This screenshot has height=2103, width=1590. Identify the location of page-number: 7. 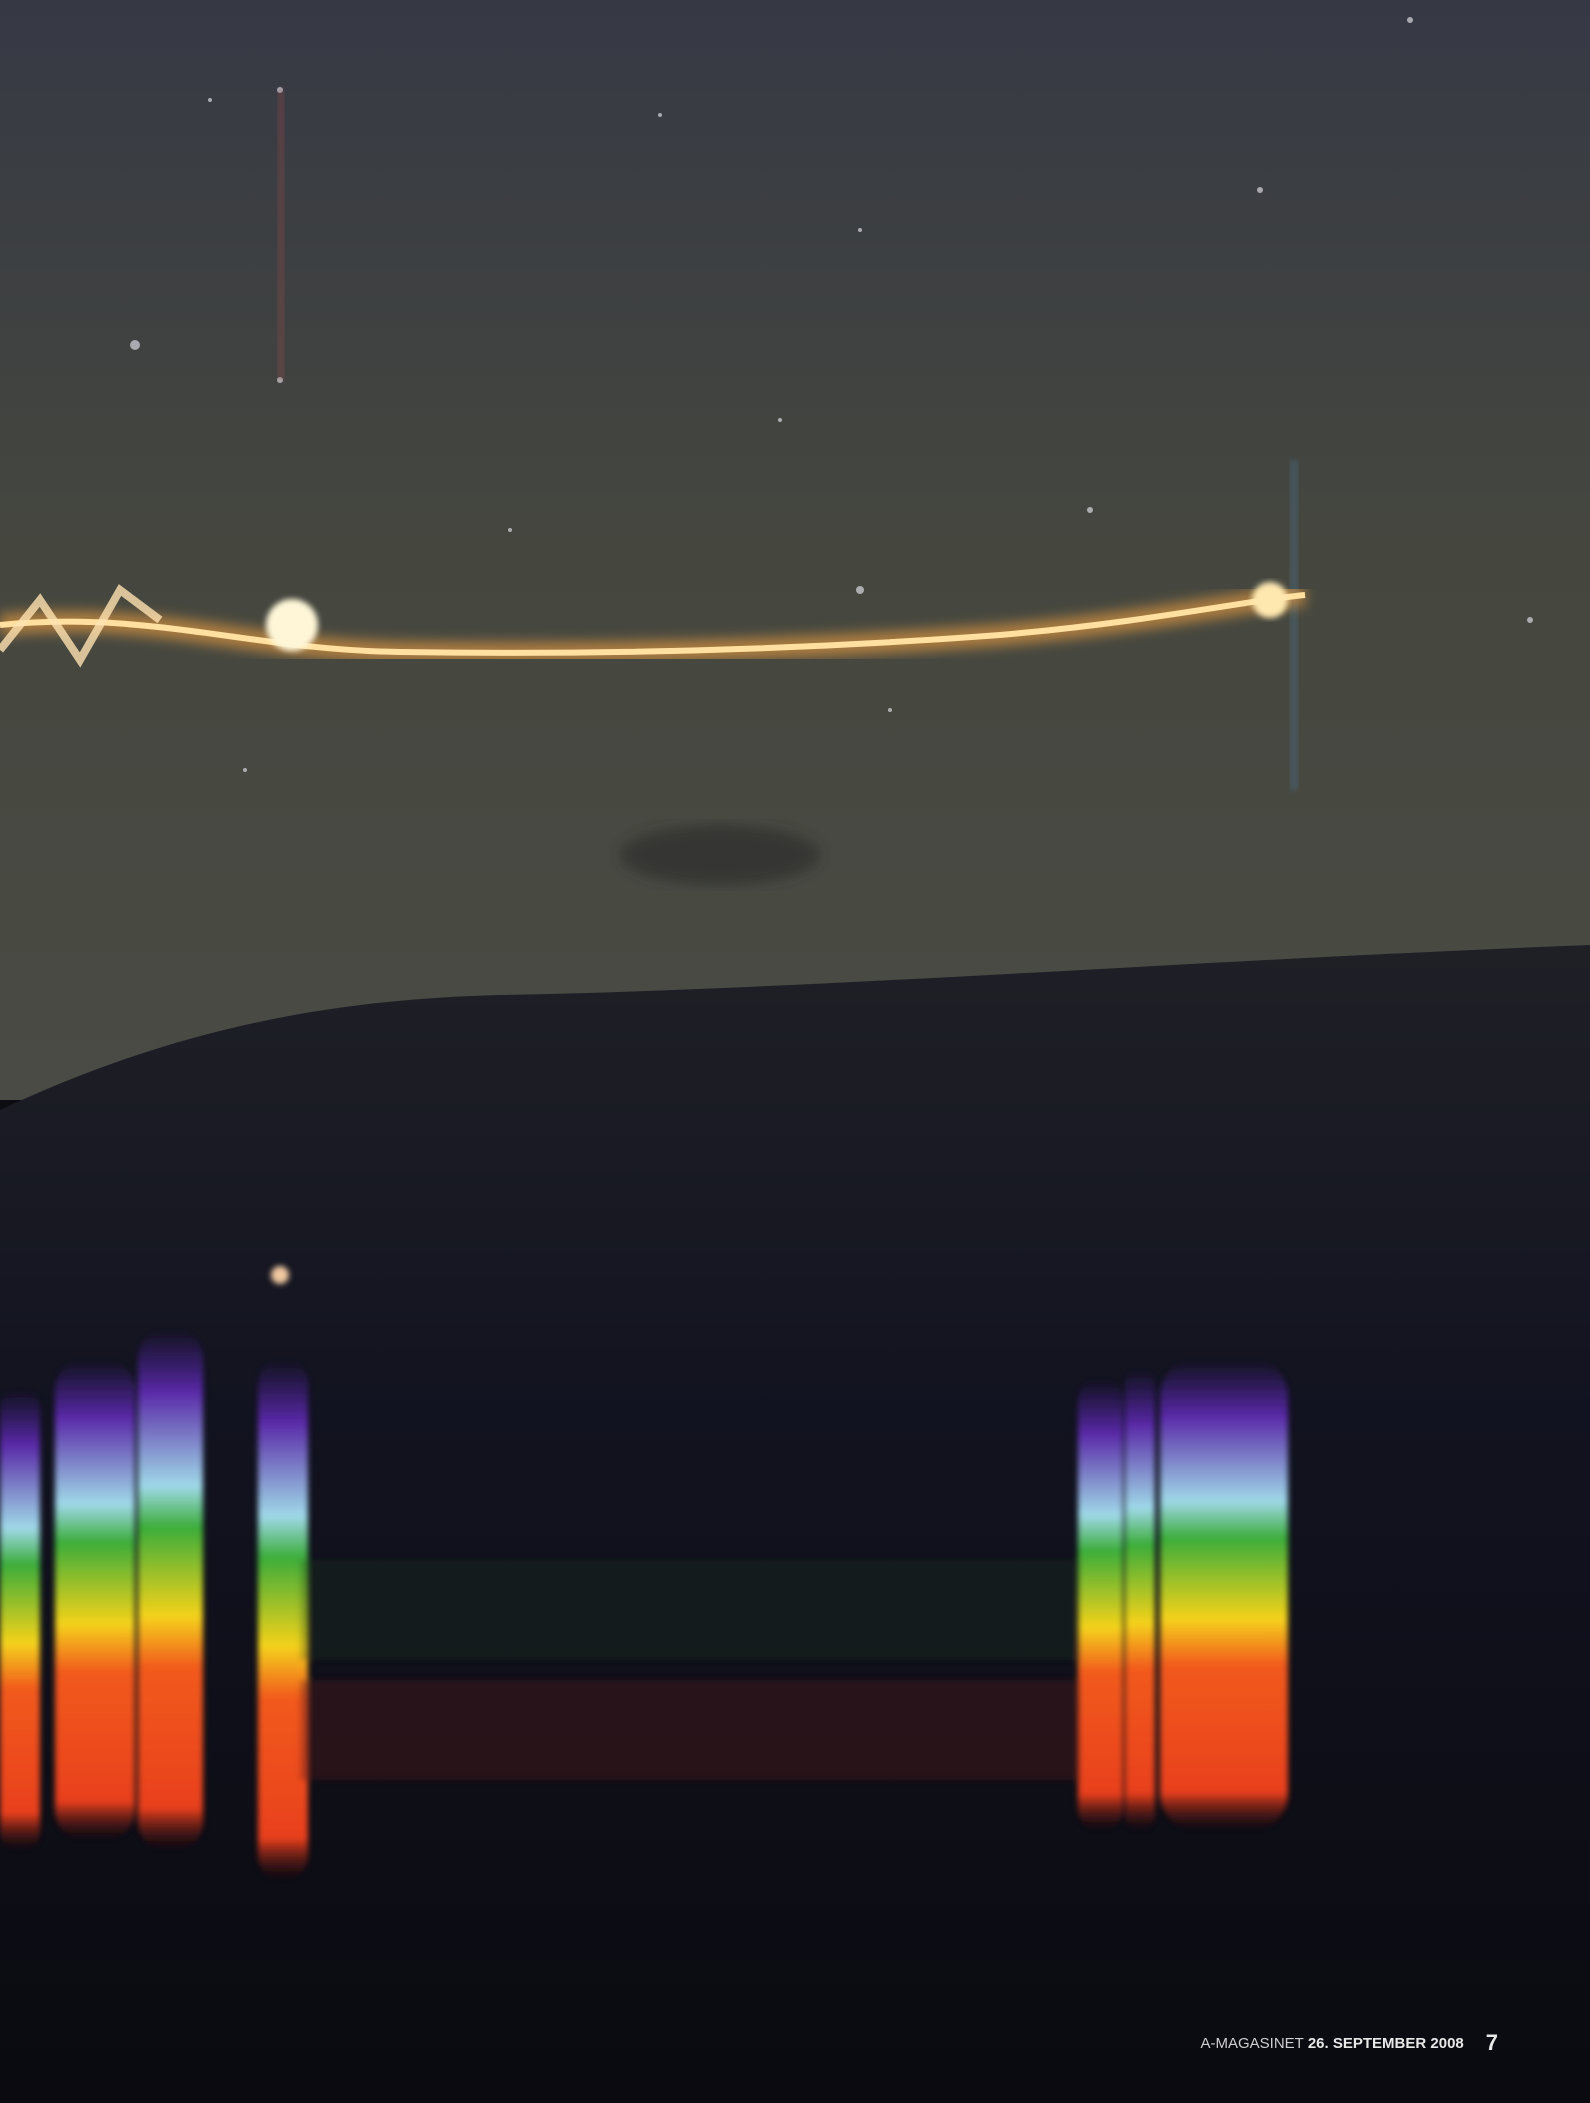
(1491, 2042).